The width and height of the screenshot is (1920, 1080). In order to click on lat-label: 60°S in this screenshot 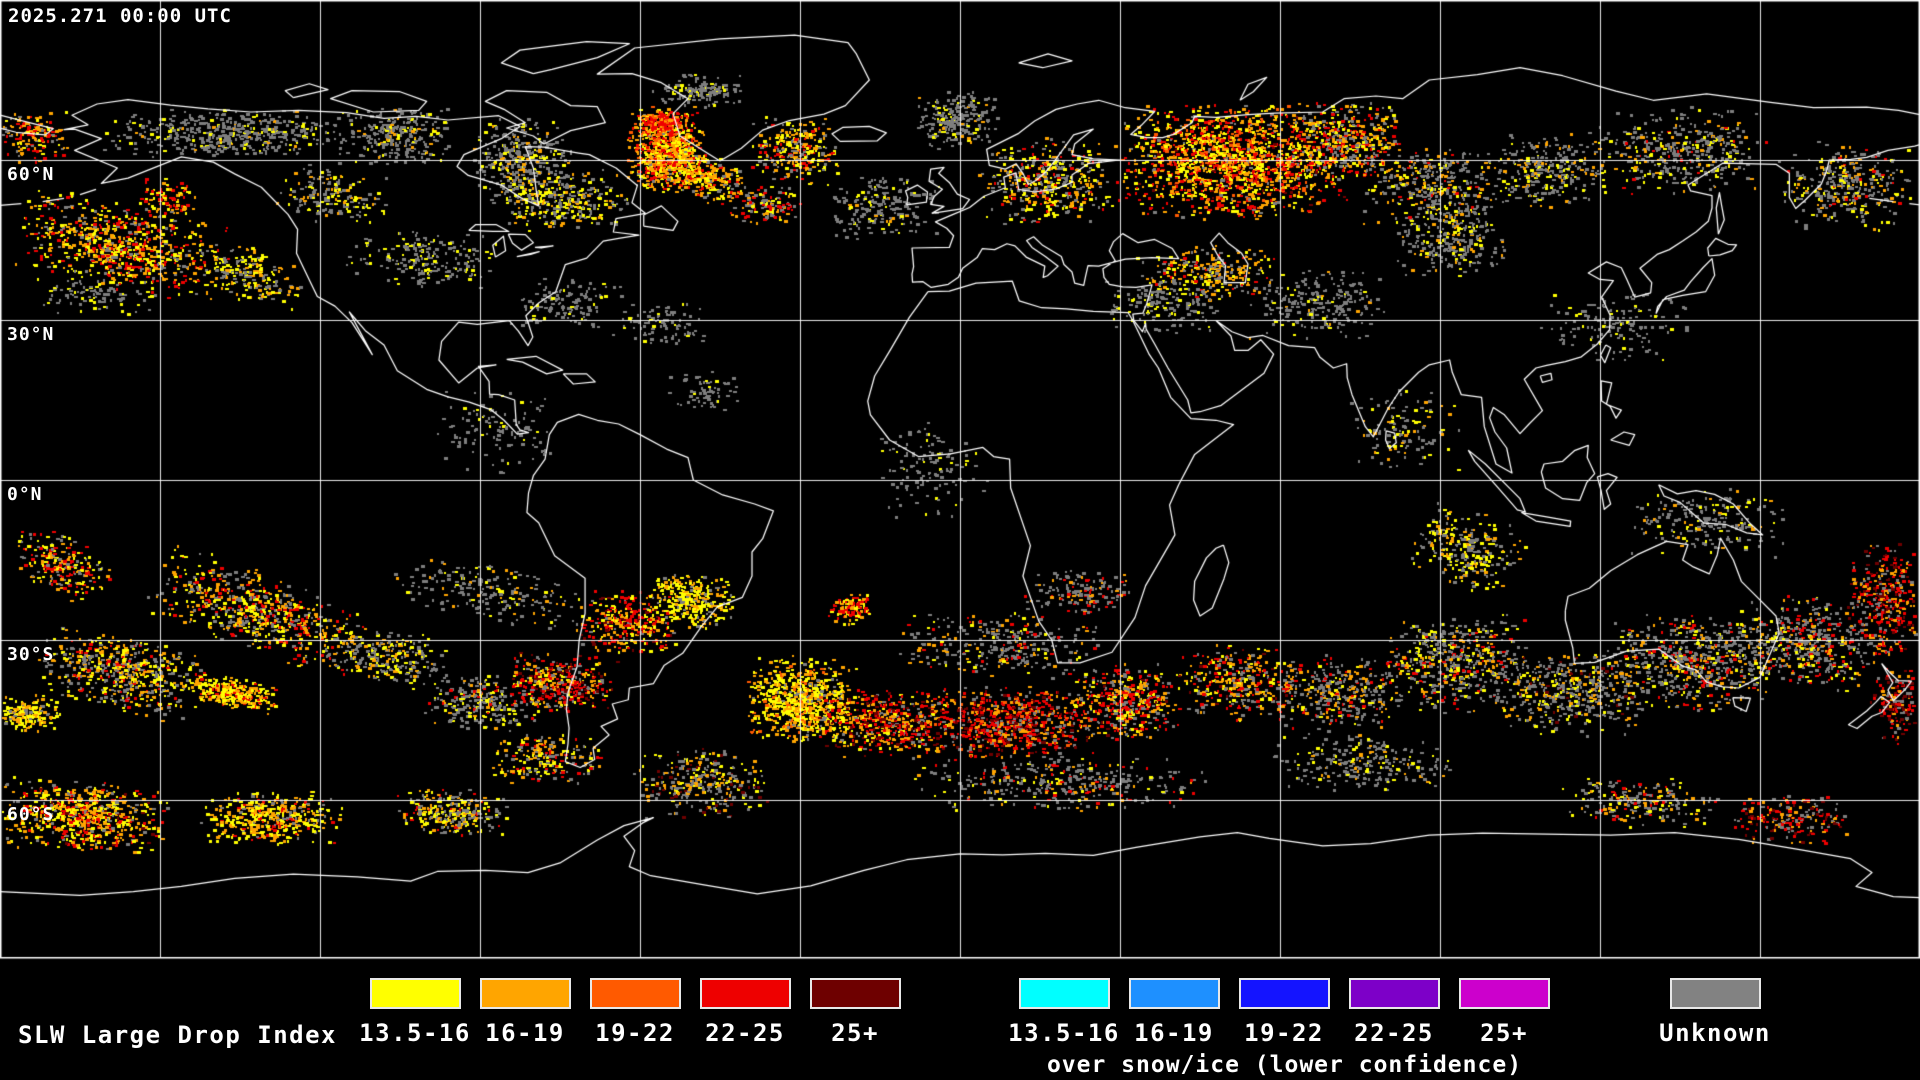, I will do `click(31, 814)`.